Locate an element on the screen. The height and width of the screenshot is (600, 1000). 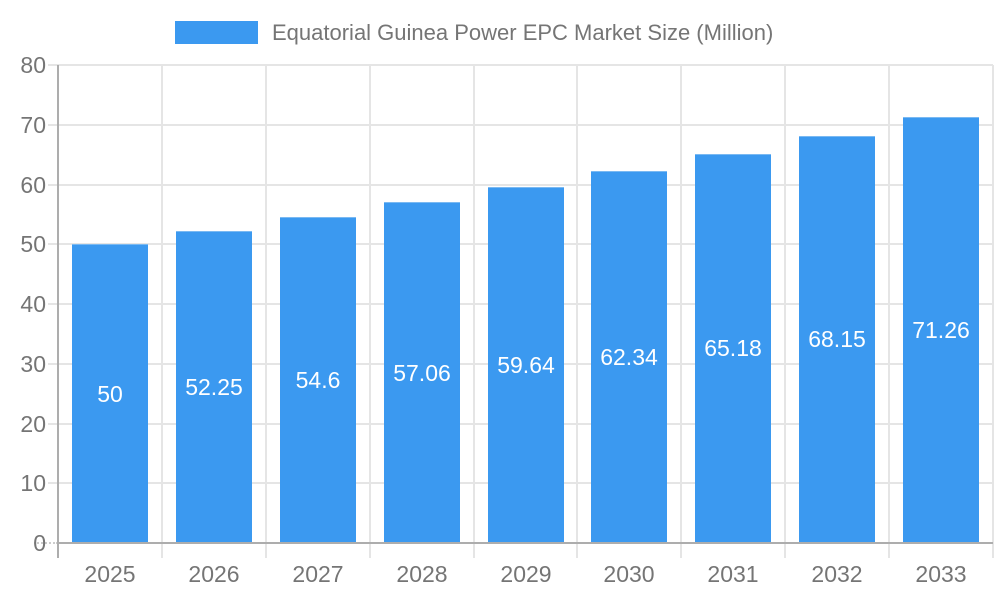
bar-2028 is located at coordinates (422, 372).